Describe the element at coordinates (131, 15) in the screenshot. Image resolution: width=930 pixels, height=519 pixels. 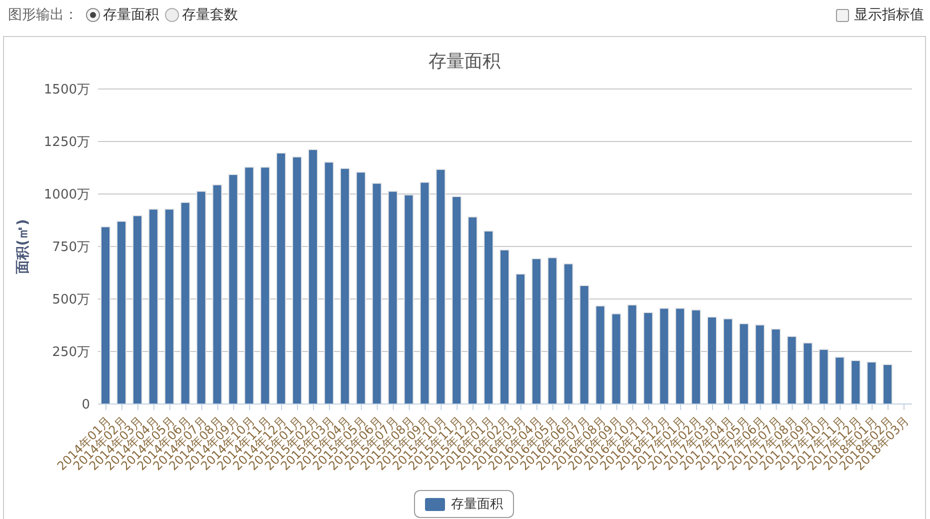
I see `text: 存量面积` at that location.